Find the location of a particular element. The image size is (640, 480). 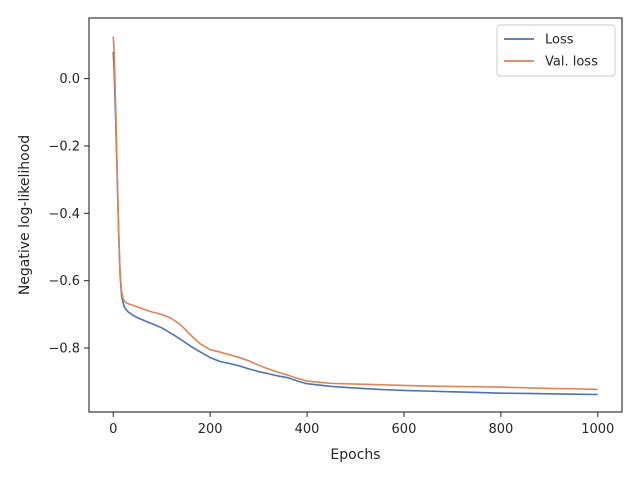

legend: Loss Val. loss is located at coordinates (556, 50).